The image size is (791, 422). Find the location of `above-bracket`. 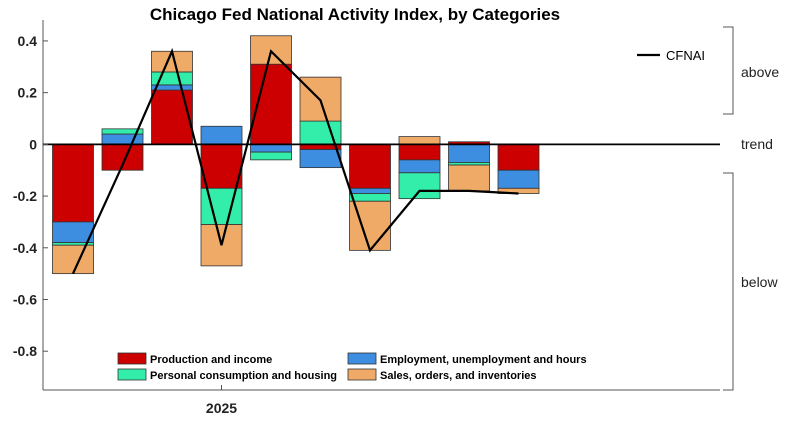

above-bracket is located at coordinates (728, 70).